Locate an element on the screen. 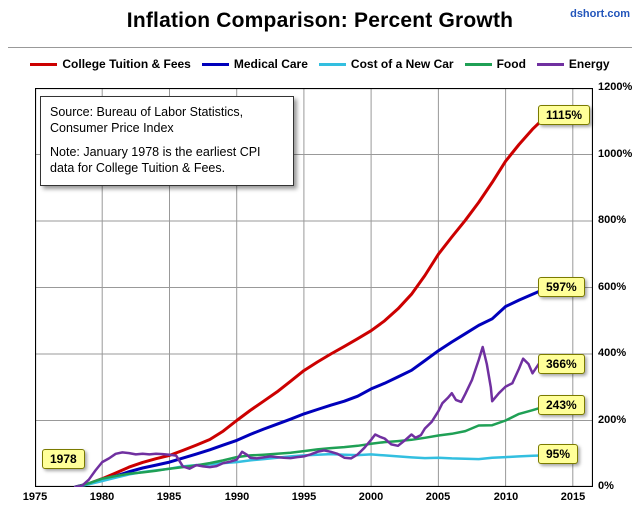 The height and width of the screenshot is (513, 640). legend-item-tuition: College Tuition & Fees is located at coordinates (110, 64).